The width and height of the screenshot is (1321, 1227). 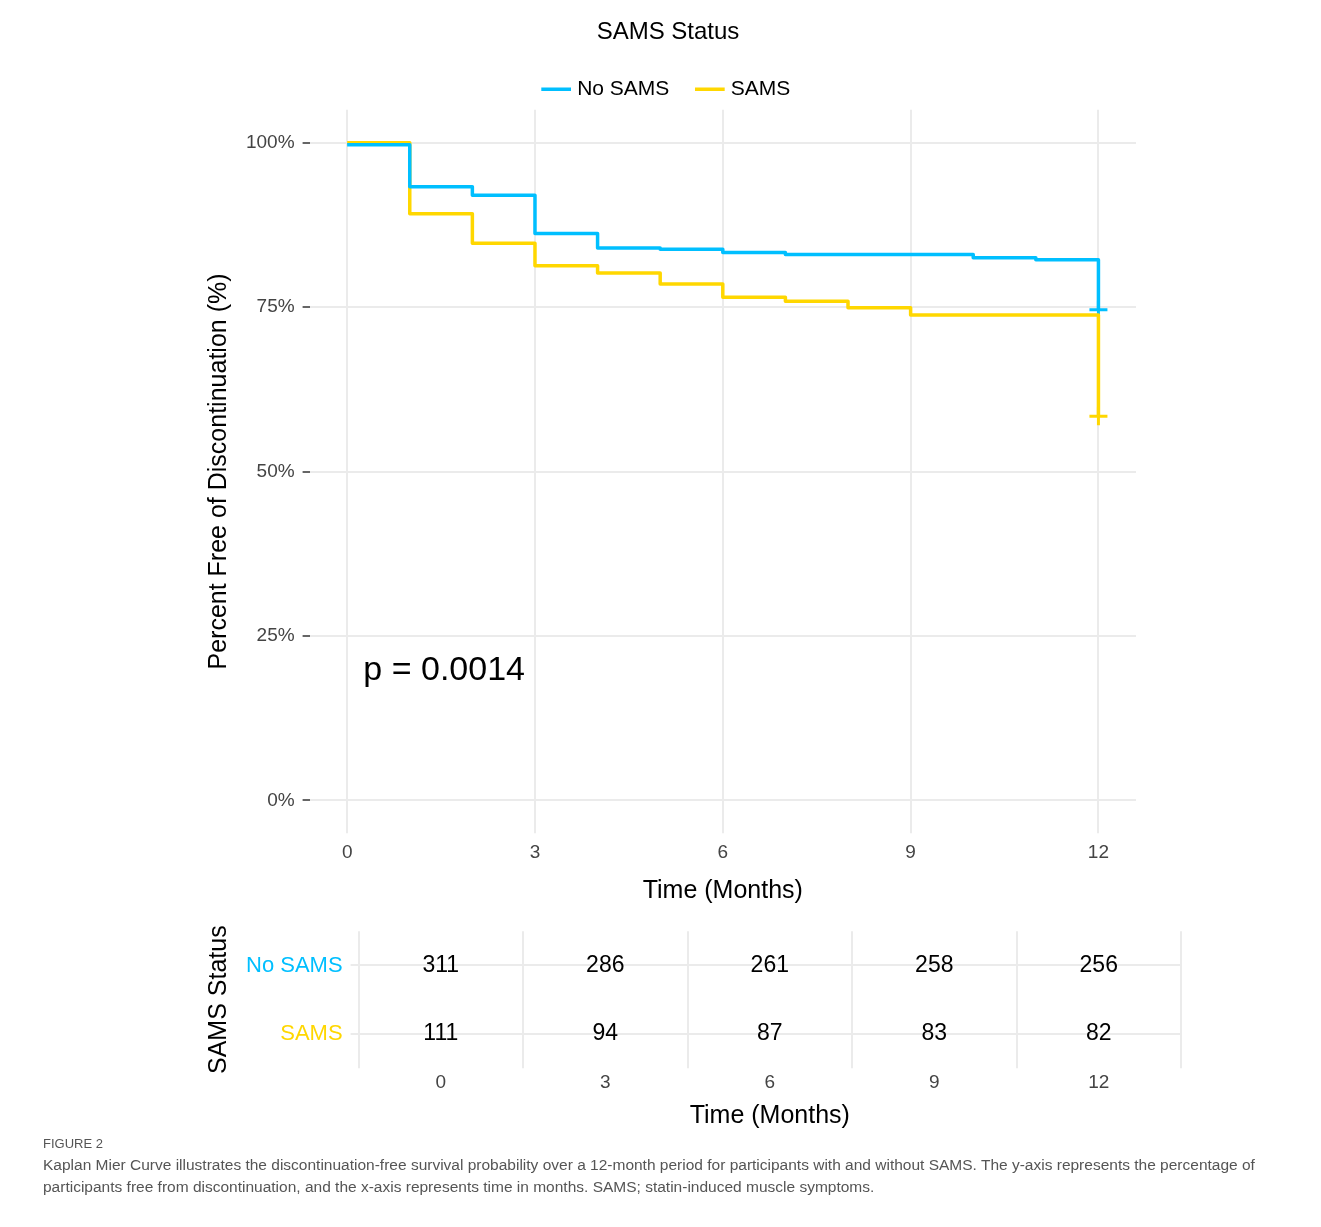 I want to click on y-axis-title: Percent Free of Discontinuation (%), so click(x=216, y=471).